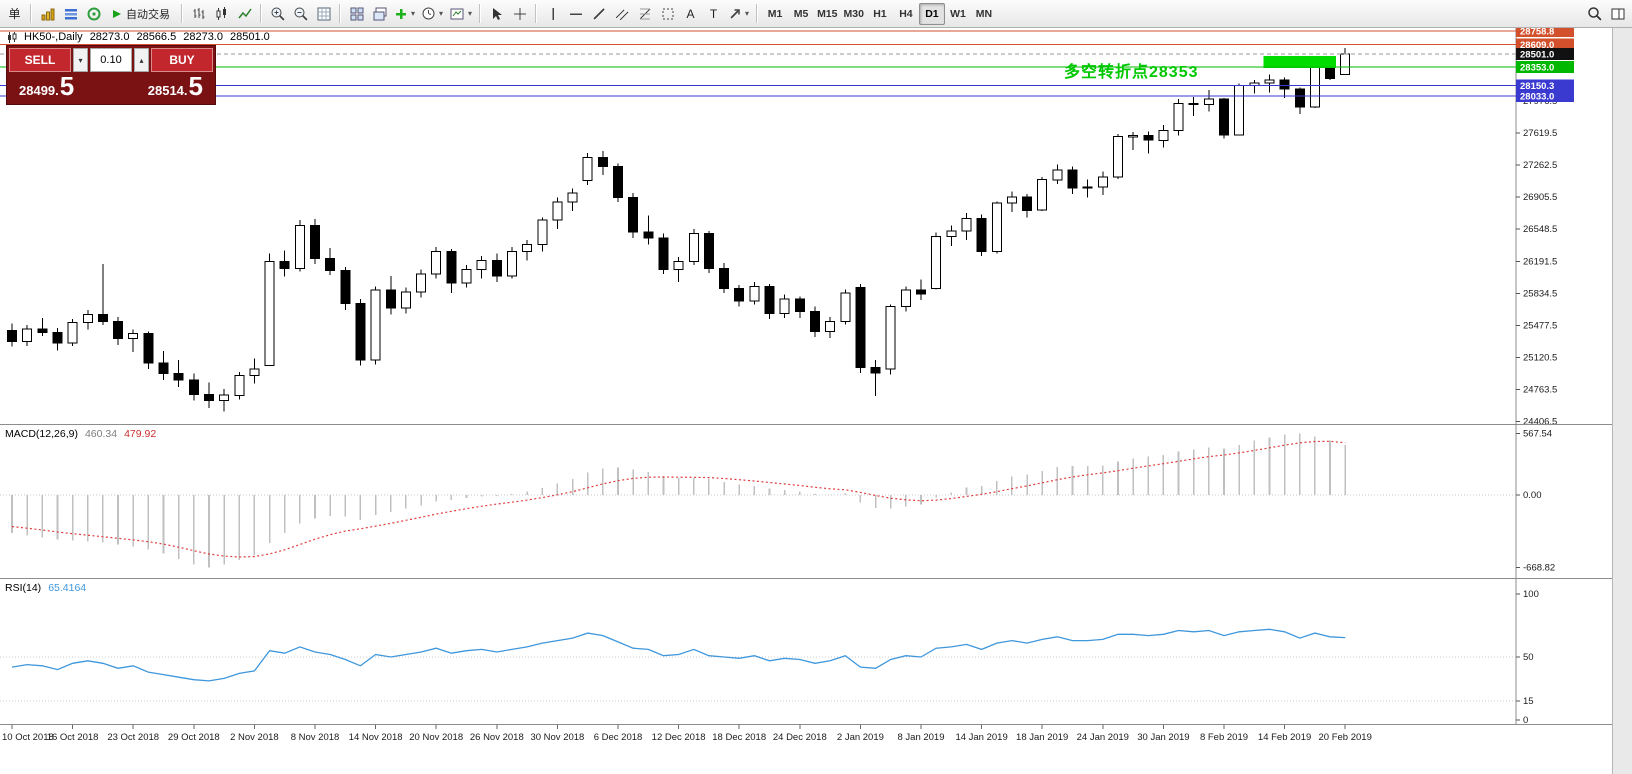 This screenshot has width=1632, height=774. I want to click on svg-text: 23 Oct 2018, so click(133, 737).